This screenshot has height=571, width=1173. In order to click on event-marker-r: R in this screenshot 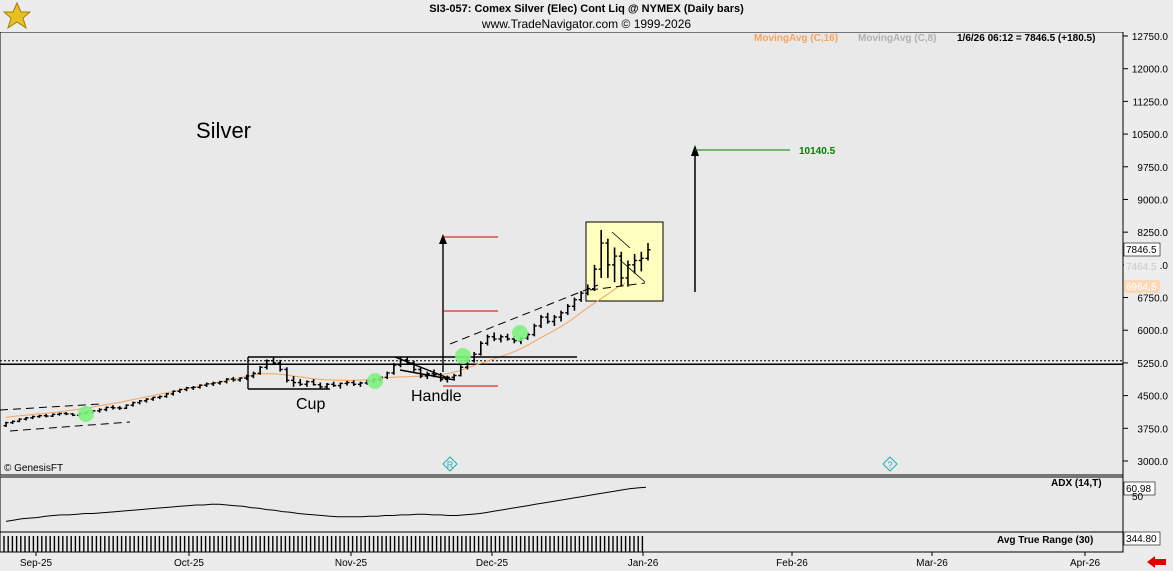, I will do `click(450, 464)`.